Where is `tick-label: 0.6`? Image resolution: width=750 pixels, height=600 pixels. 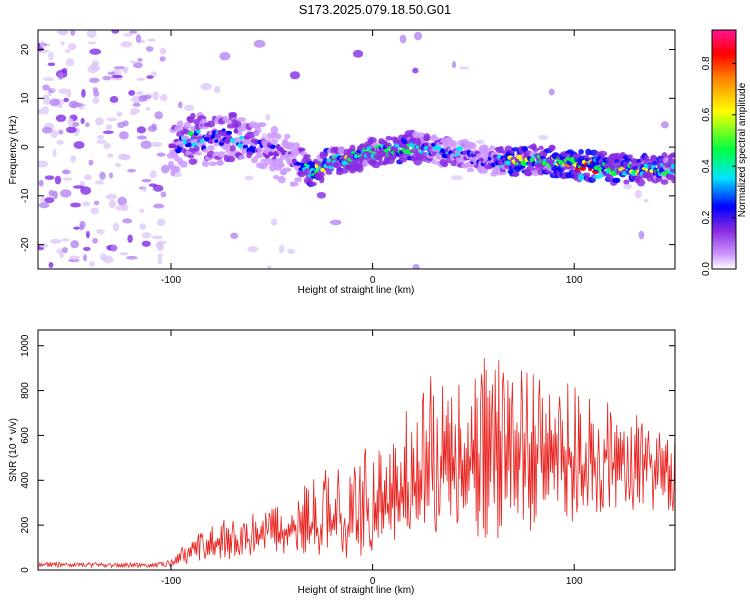
tick-label: 0.6 is located at coordinates (706, 114).